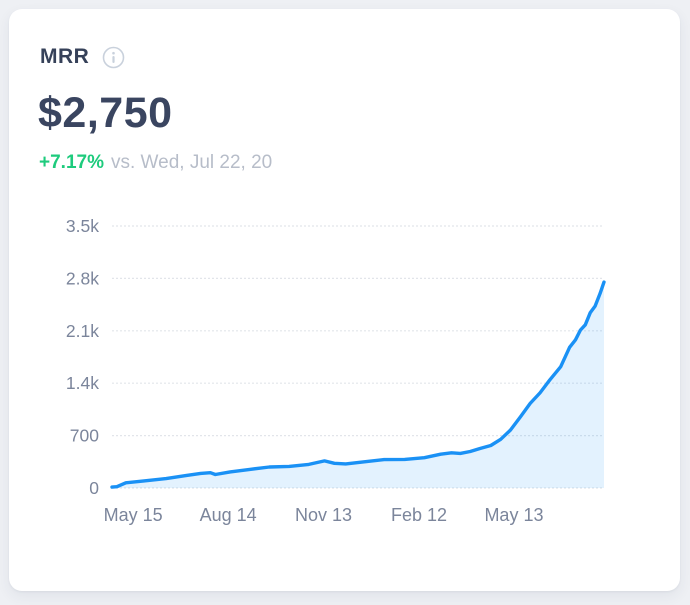  I want to click on y-axis-tick-label: 2.8k, so click(82, 278).